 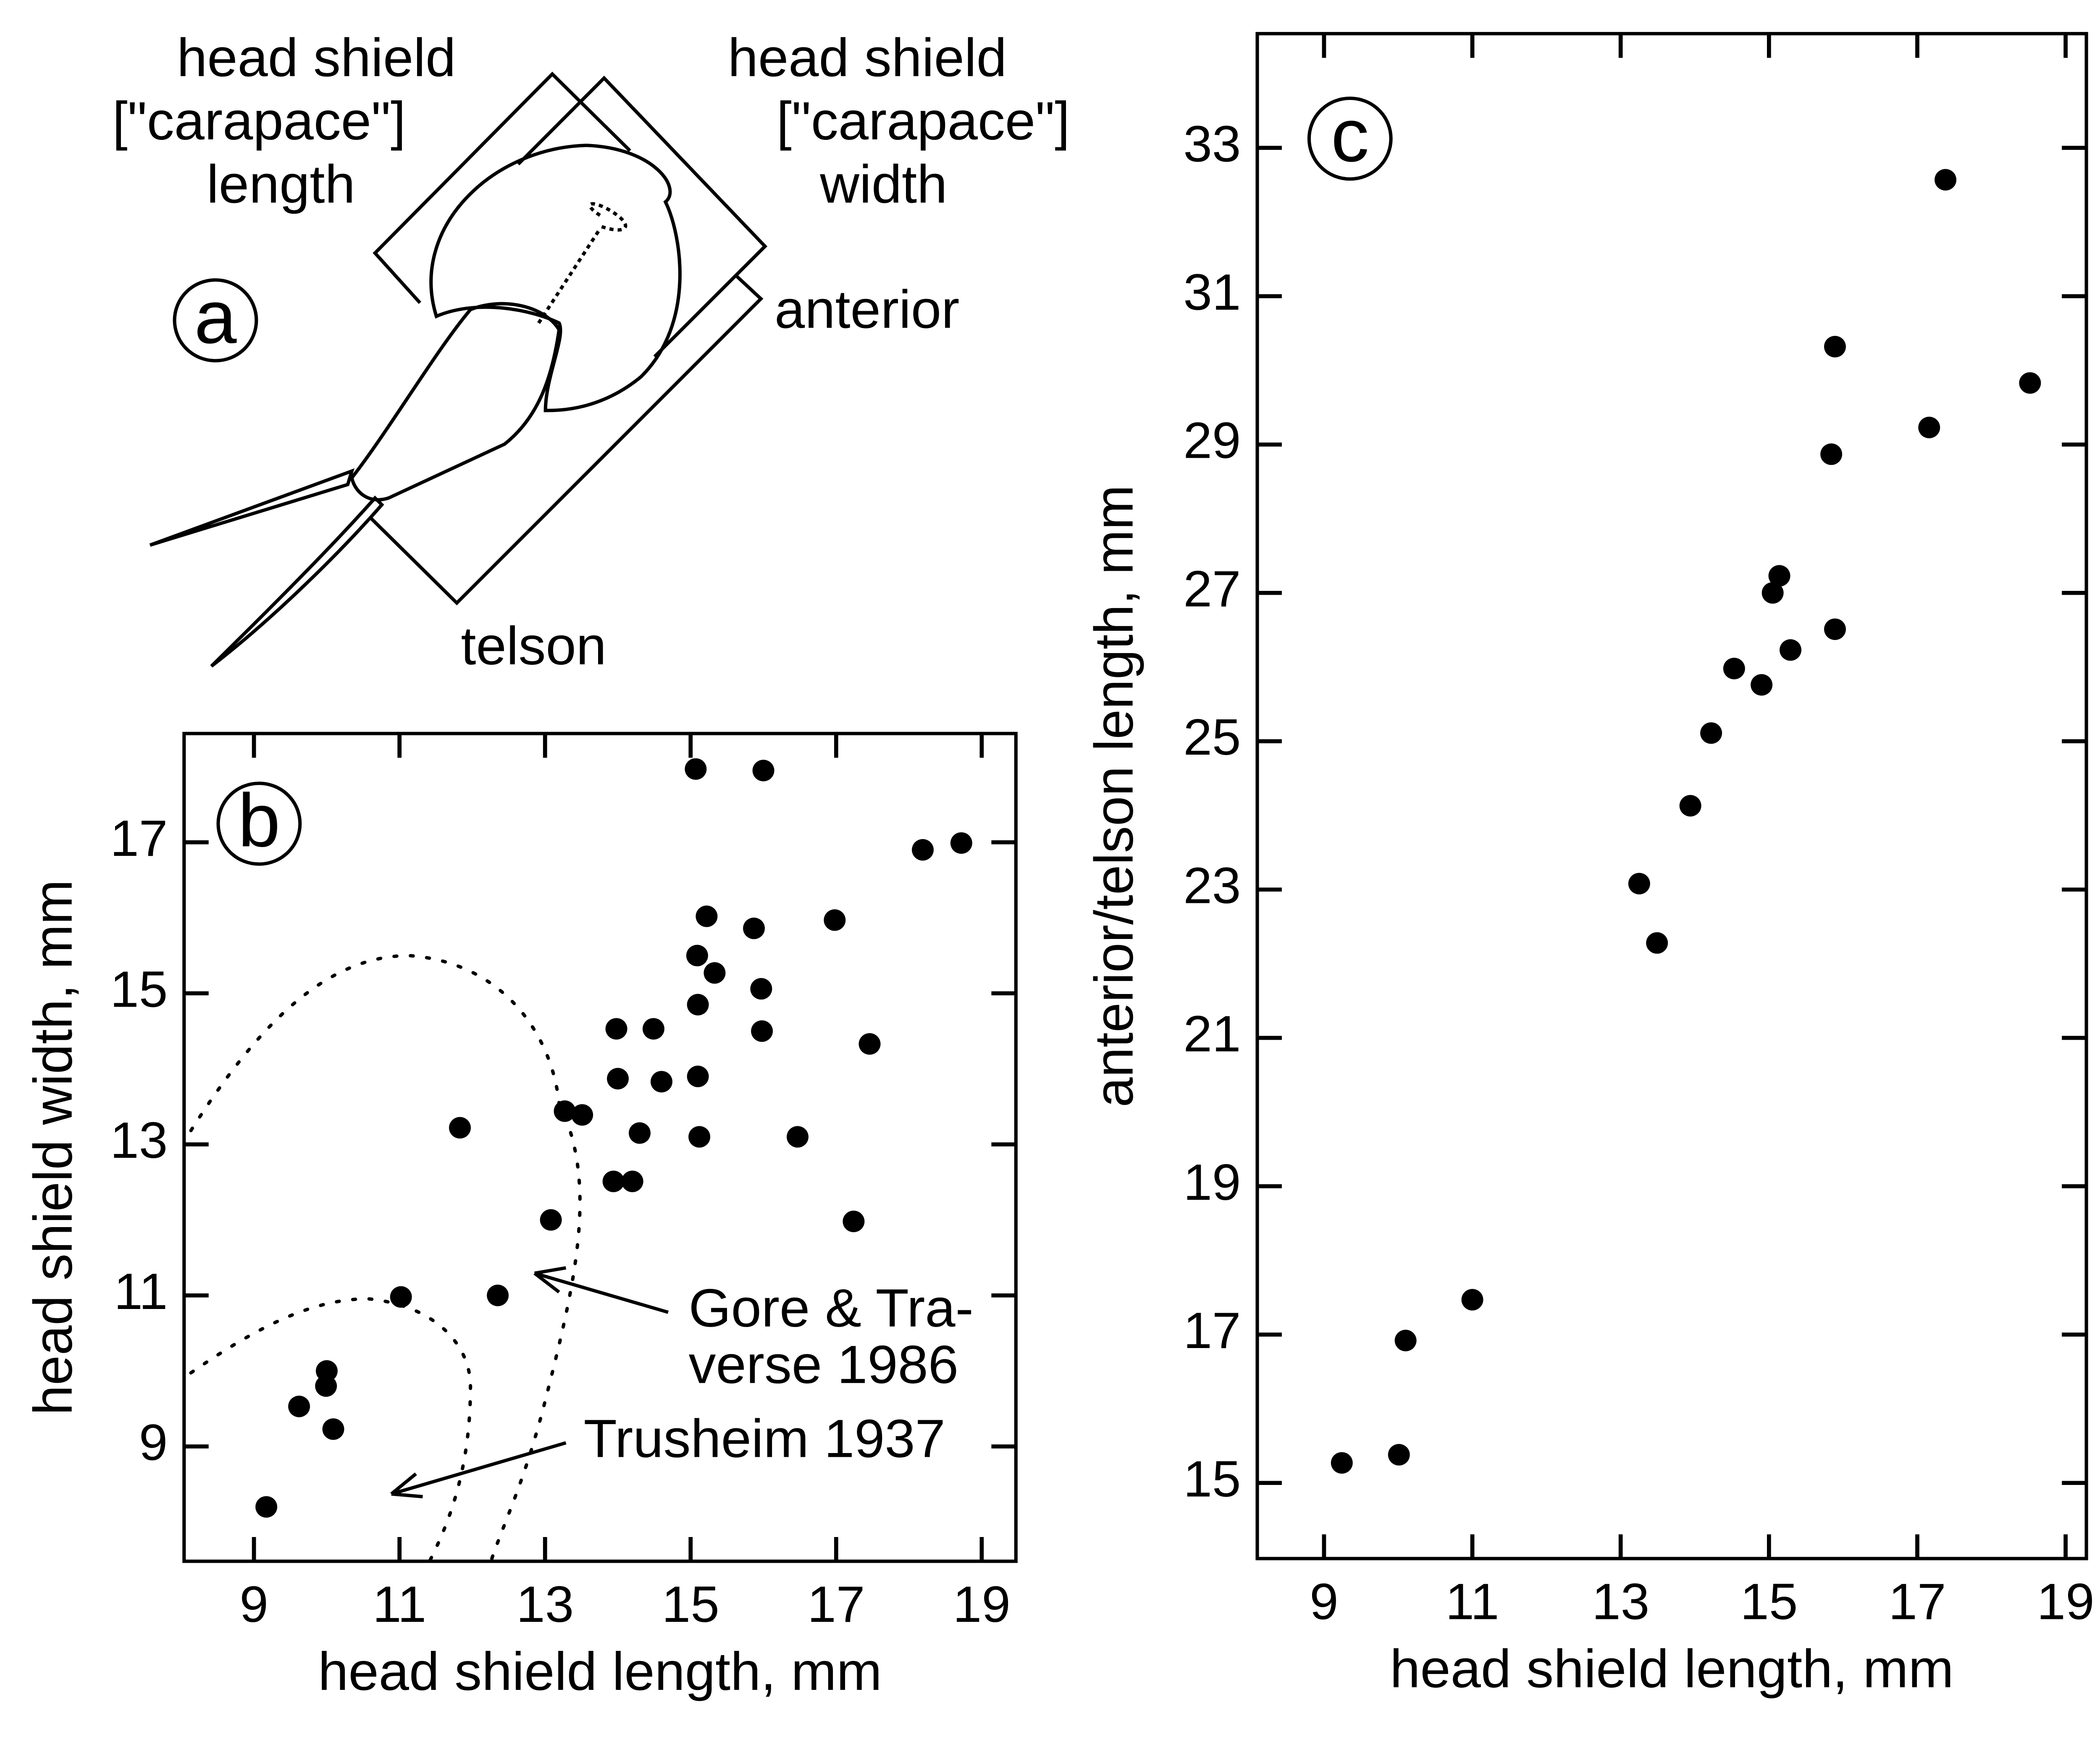 What do you see at coordinates (502, 187) in the screenshot?
I see `length-bracket` at bounding box center [502, 187].